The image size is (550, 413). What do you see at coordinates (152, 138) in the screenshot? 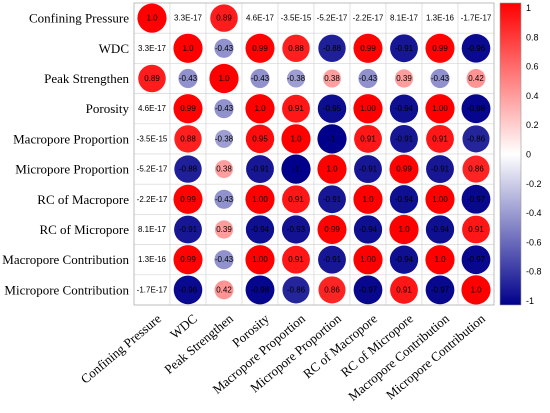
I see `corr-value-macropore-proportion--confining-pressure: -3.5E-15` at bounding box center [152, 138].